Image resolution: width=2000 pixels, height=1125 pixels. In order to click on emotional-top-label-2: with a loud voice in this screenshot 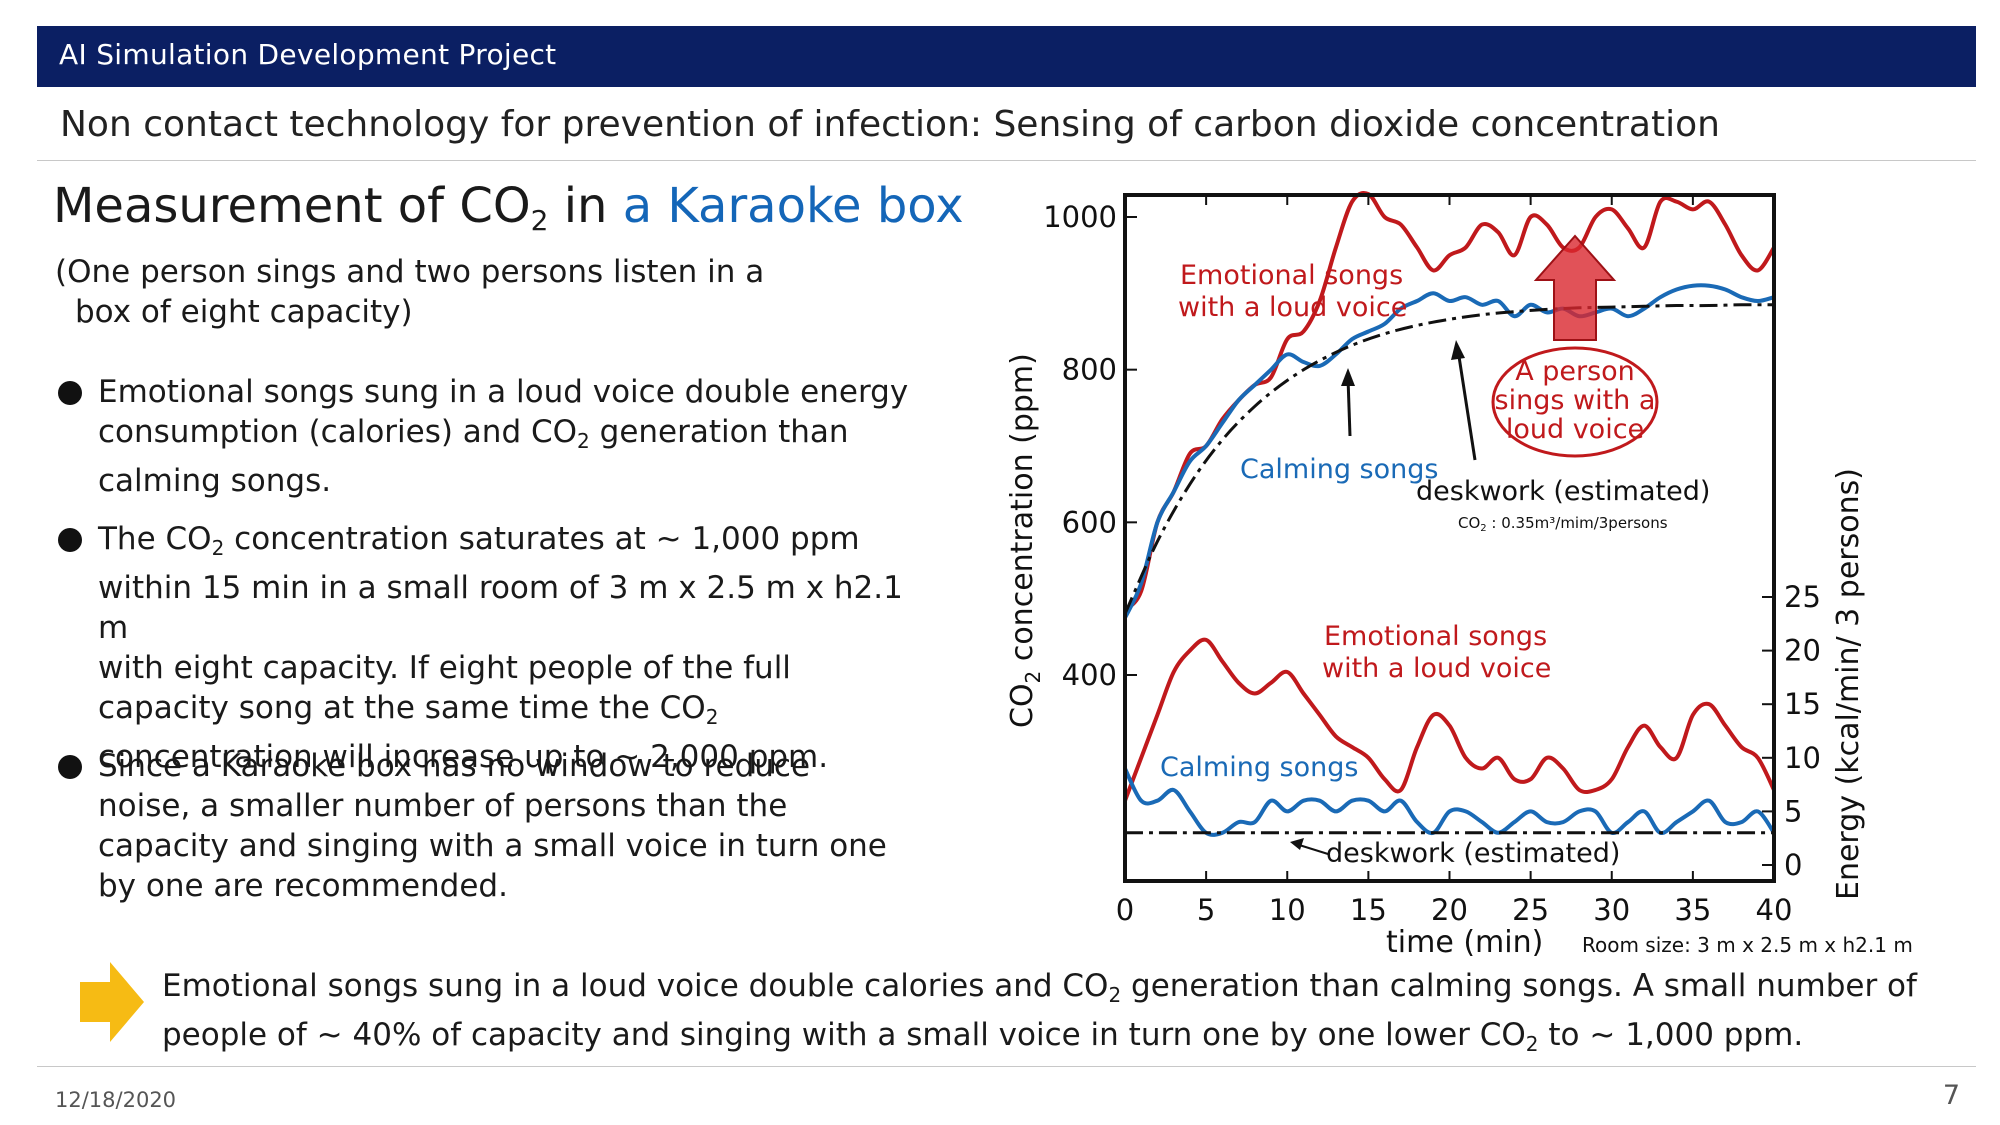, I will do `click(1292, 307)`.